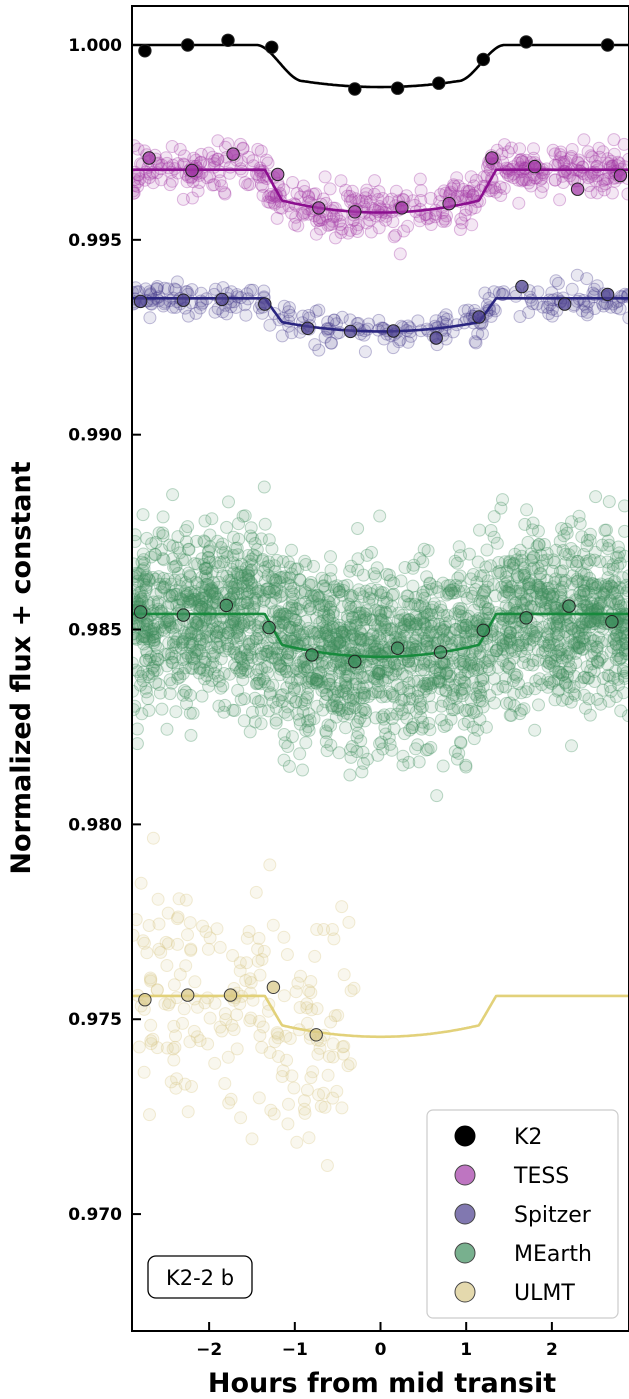  Describe the element at coordinates (316, 1035) in the screenshot. I see `ulmt-binned-point` at that location.